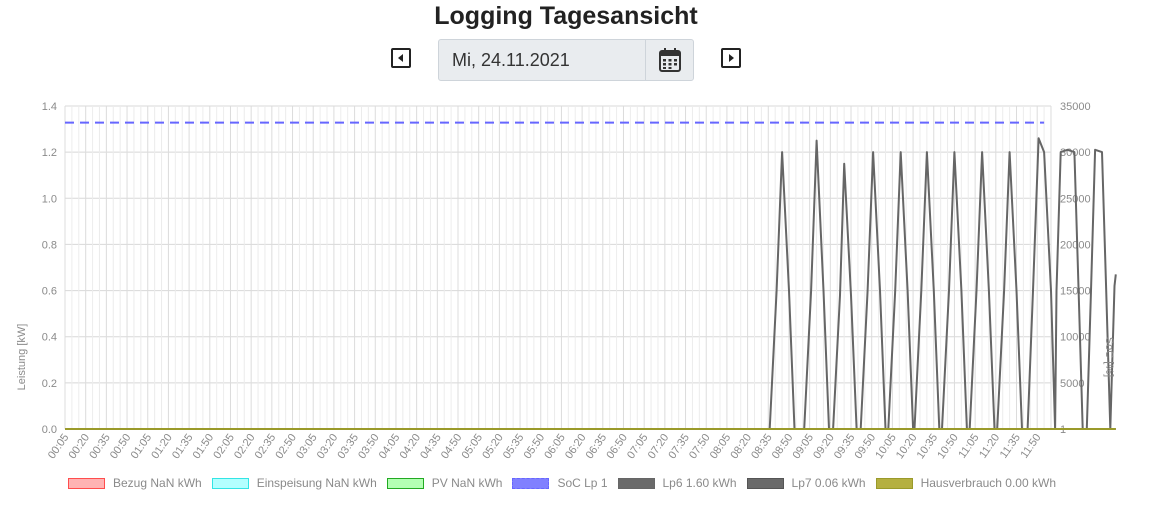 The width and height of the screenshot is (1150, 518). Describe the element at coordinates (617, 446) in the screenshot. I see `x-tick-label: 06:50` at that location.